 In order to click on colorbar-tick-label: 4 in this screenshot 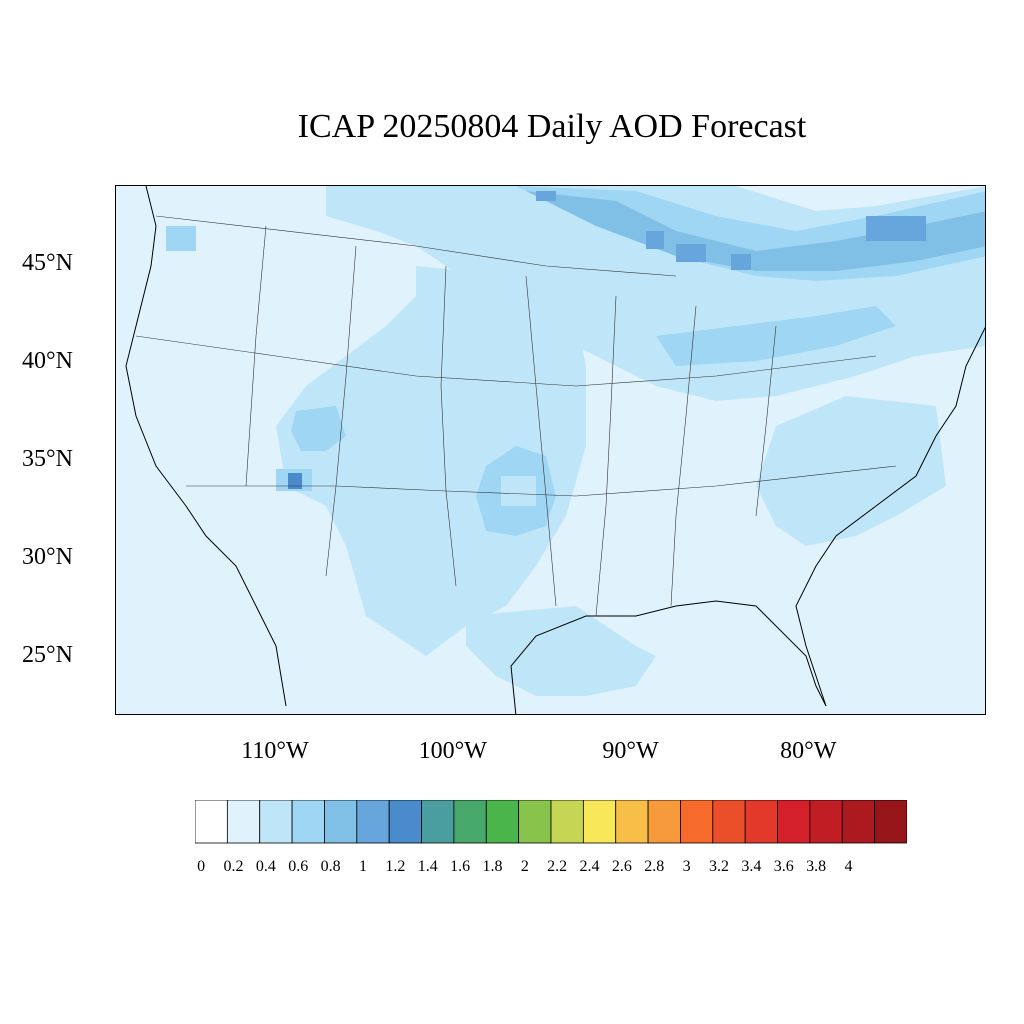, I will do `click(848, 866)`.